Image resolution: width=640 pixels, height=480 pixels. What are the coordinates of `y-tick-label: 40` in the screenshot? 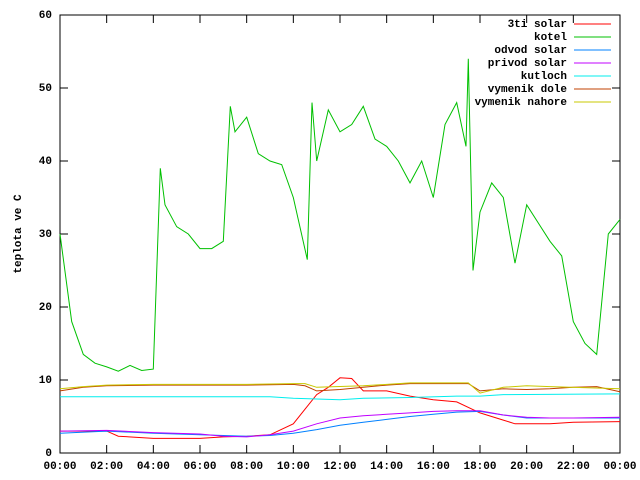 It's located at (45, 162).